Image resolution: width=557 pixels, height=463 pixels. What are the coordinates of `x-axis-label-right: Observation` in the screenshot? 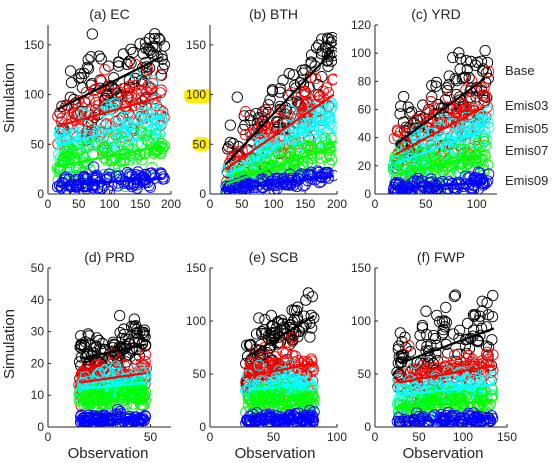 It's located at (443, 453).